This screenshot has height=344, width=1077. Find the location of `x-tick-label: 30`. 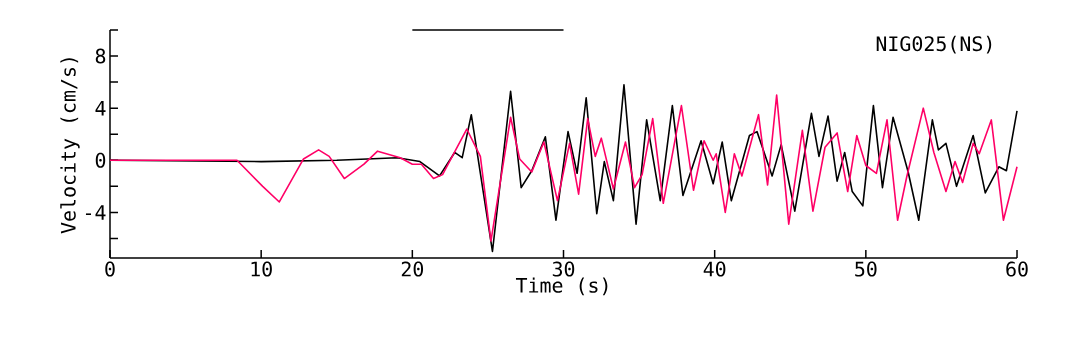

x-tick-label: 30 is located at coordinates (563, 269).